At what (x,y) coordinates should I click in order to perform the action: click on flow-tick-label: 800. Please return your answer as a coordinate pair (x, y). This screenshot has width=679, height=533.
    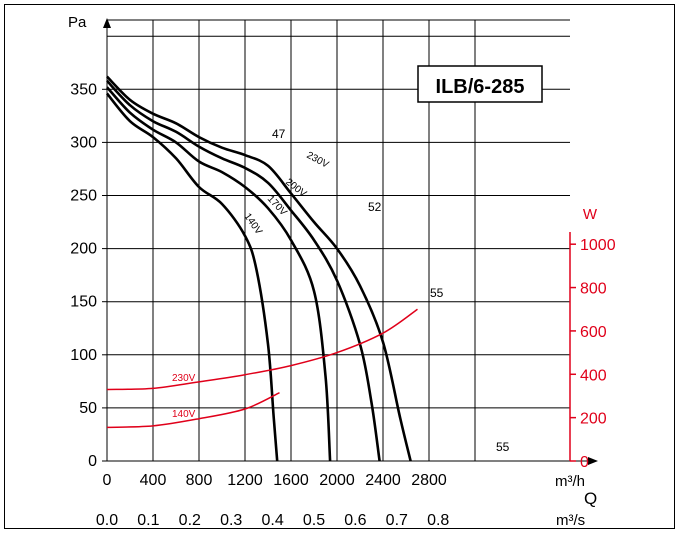
    Looking at the image, I should click on (199, 480).